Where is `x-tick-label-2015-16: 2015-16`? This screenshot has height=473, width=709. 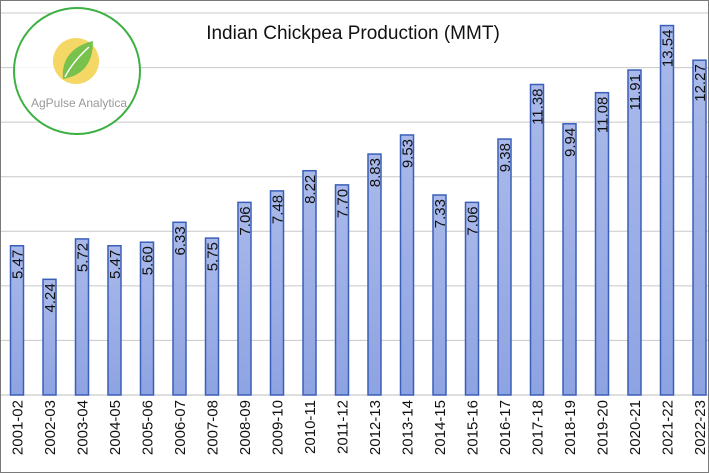
x-tick-label-2015-16: 2015-16 is located at coordinates (473, 427).